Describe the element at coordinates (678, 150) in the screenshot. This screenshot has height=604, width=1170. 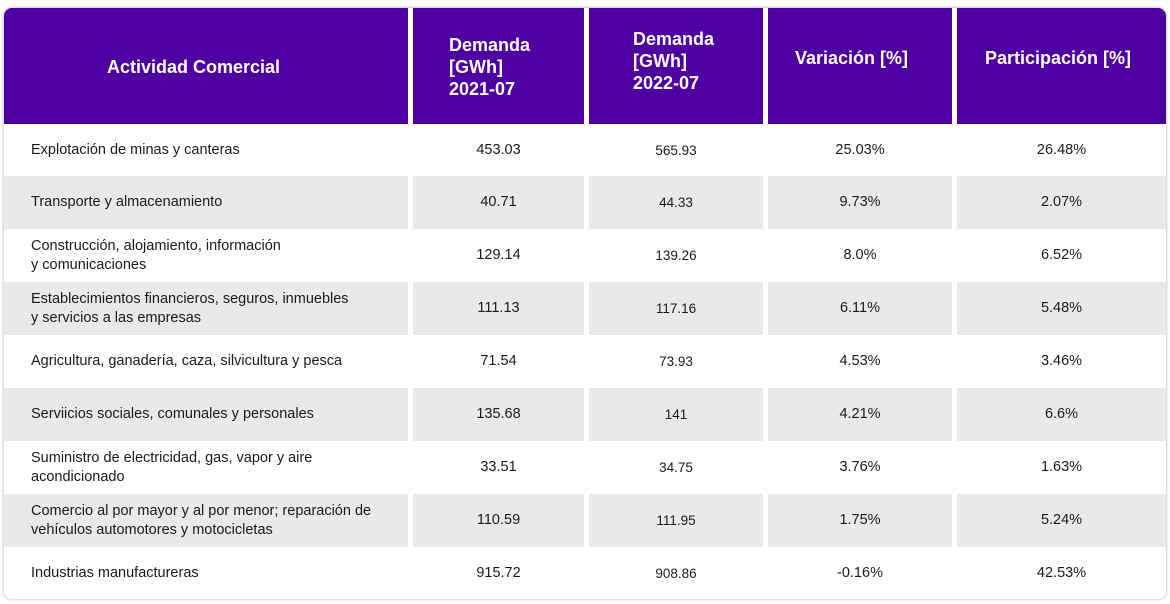
I see `cell-demanda-2022: 565.93` at that location.